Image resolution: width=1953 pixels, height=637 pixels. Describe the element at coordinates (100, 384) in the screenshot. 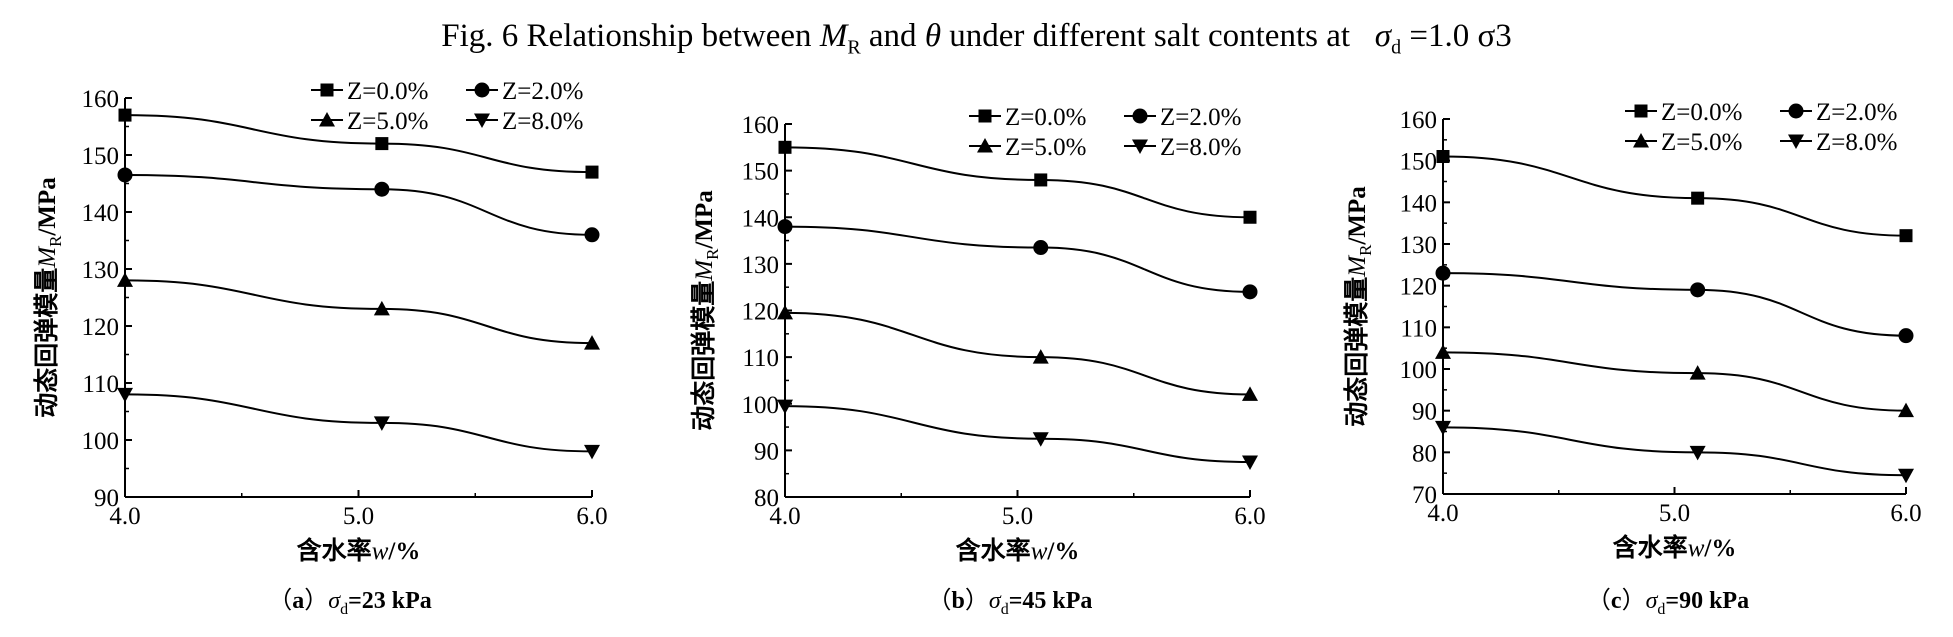

I see `y-tick-label: 110` at that location.